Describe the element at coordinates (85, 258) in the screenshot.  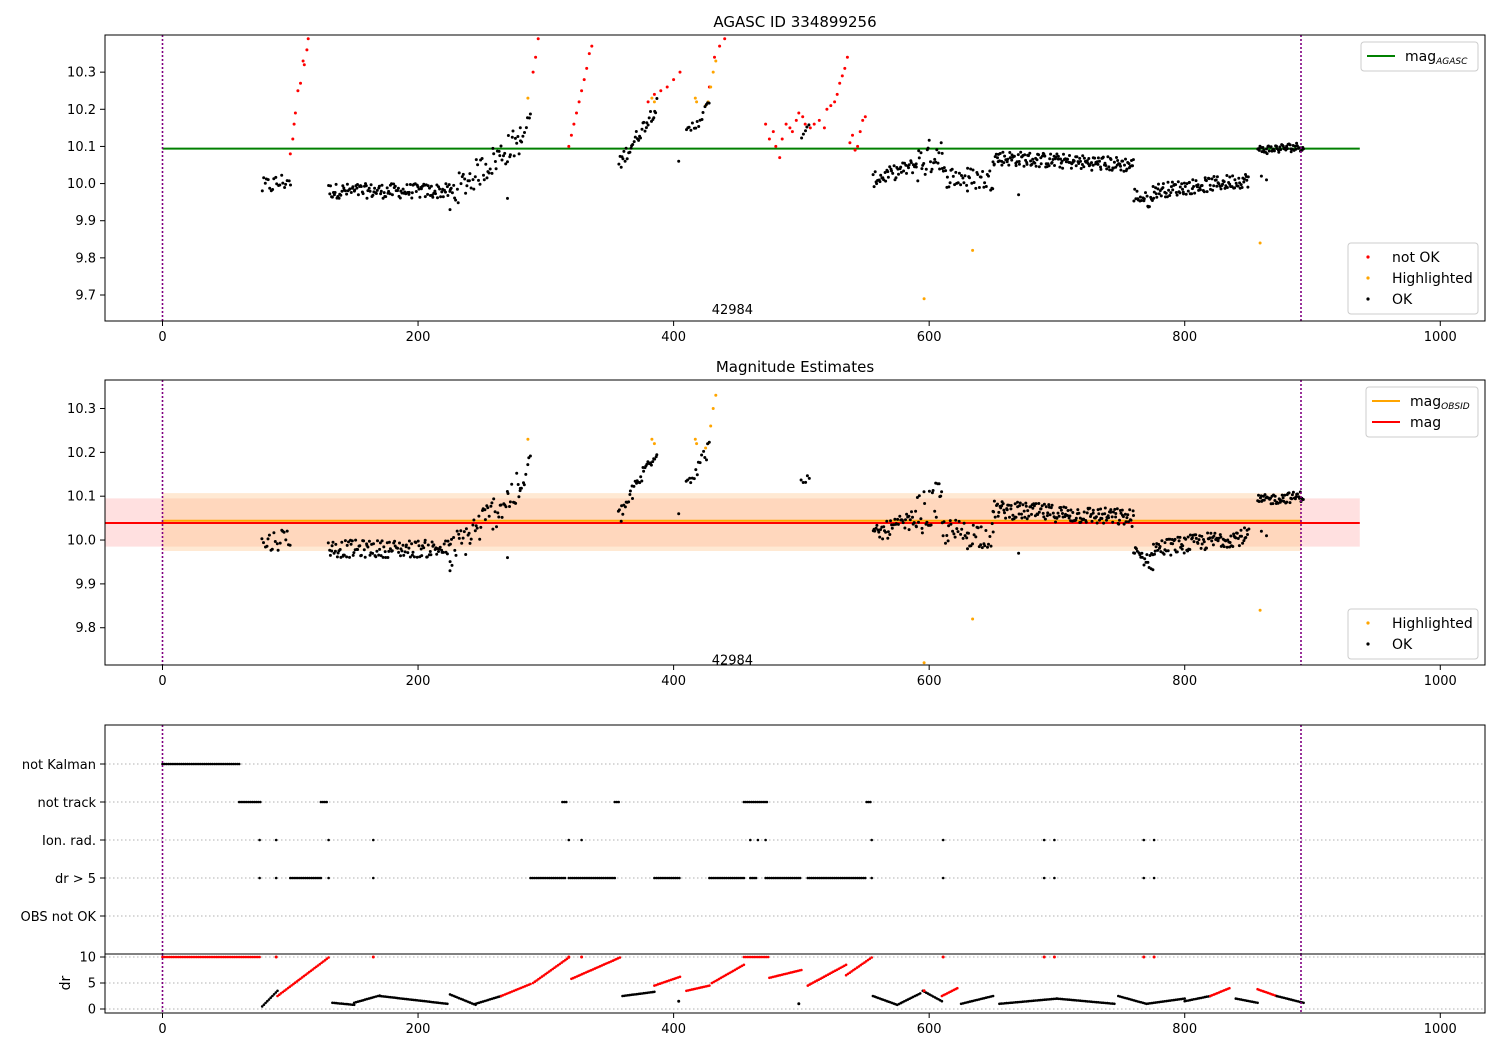
I see `y-tick-label: 9.8` at that location.